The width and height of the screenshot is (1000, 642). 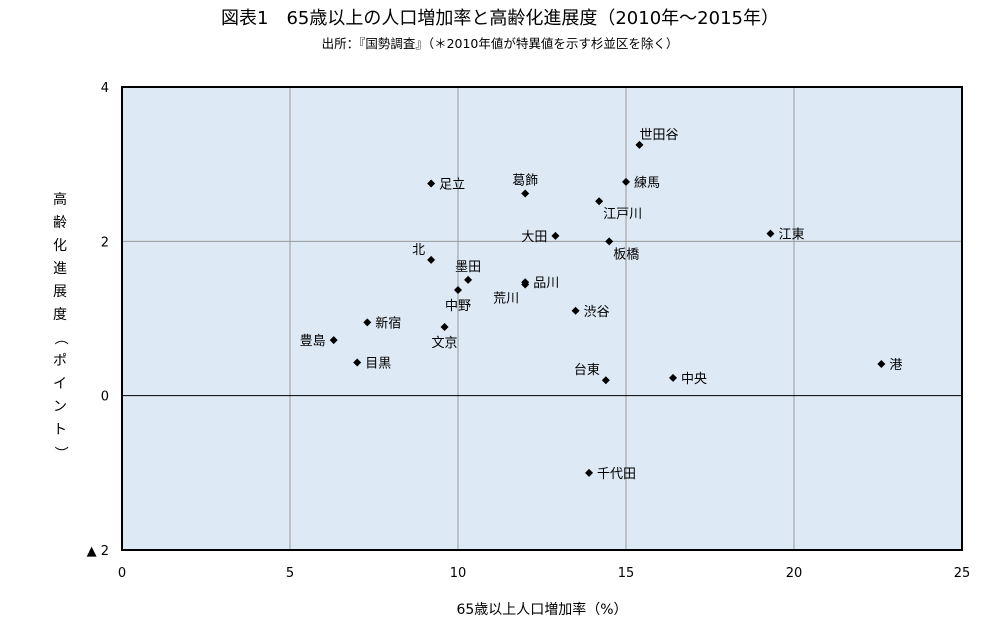 What do you see at coordinates (546, 283) in the screenshot?
I see `point-label-10: 品川` at bounding box center [546, 283].